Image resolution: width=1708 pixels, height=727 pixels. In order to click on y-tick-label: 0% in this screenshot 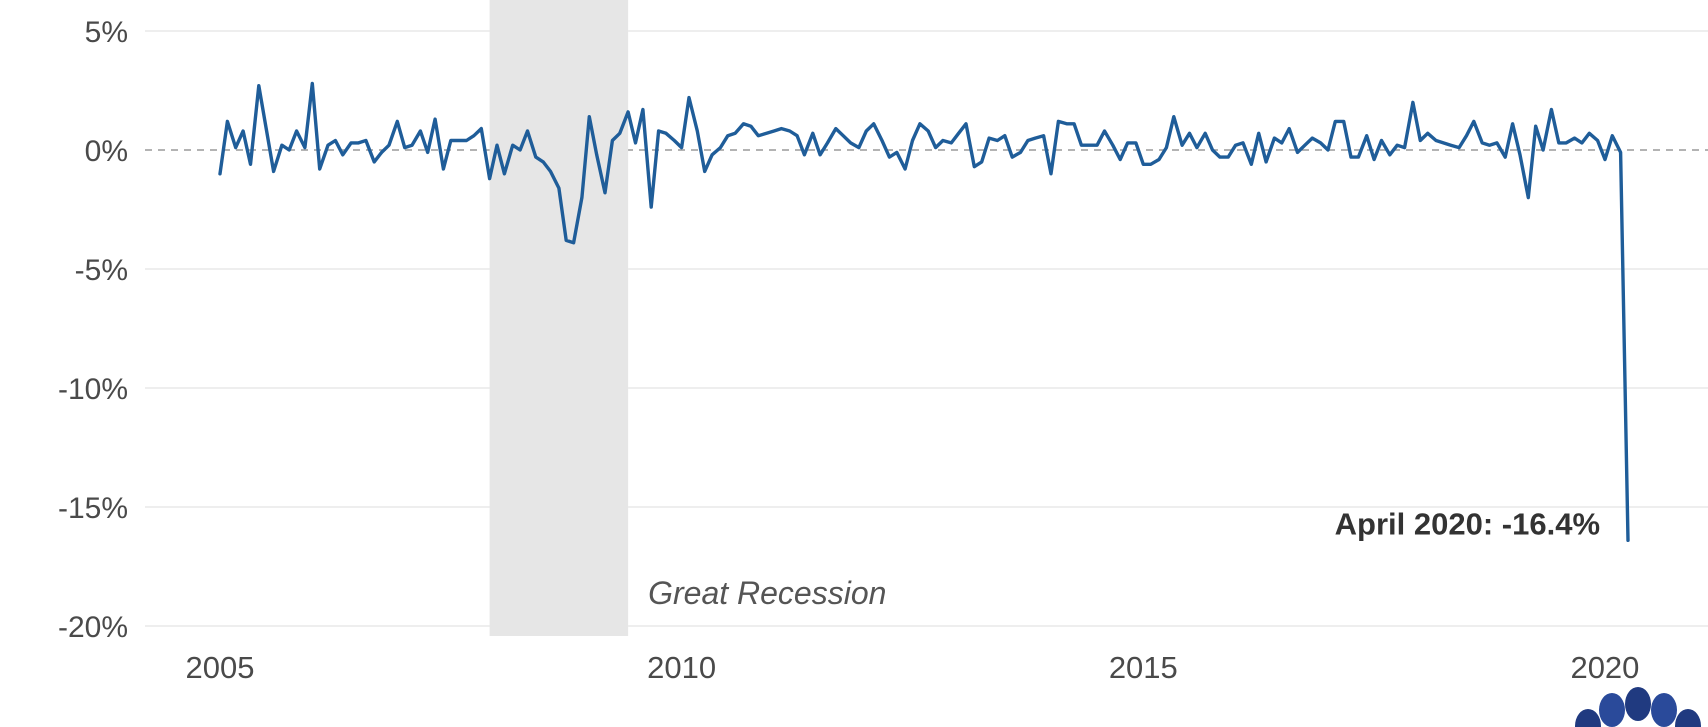, I will do `click(106, 151)`.